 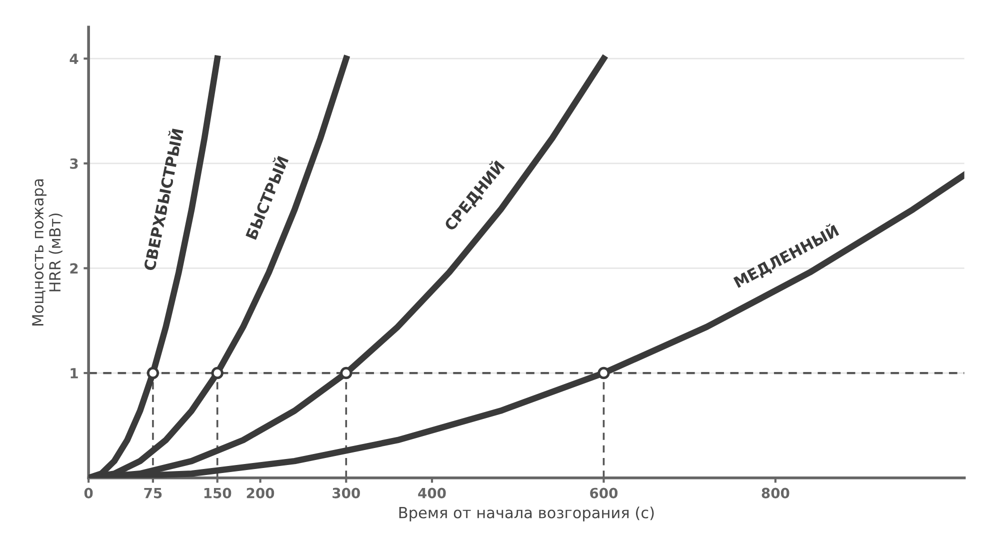 I want to click on y-tick-label: 3, so click(x=74, y=163).